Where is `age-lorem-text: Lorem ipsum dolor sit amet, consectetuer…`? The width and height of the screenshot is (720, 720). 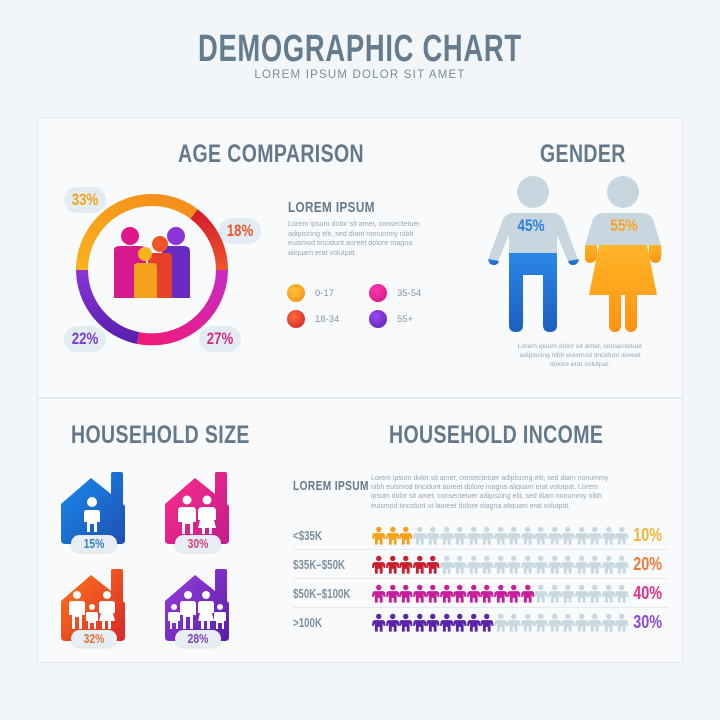
age-lorem-text: Lorem ipsum dolor sit amet, consectetuer… is located at coordinates (354, 238).